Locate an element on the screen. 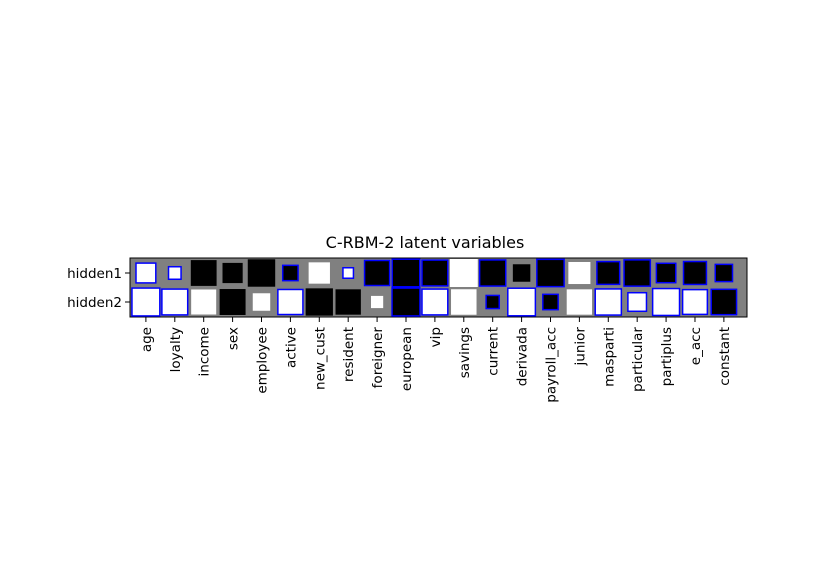 This screenshot has height=571, width=830. x-tick-label: particular is located at coordinates (638, 359).